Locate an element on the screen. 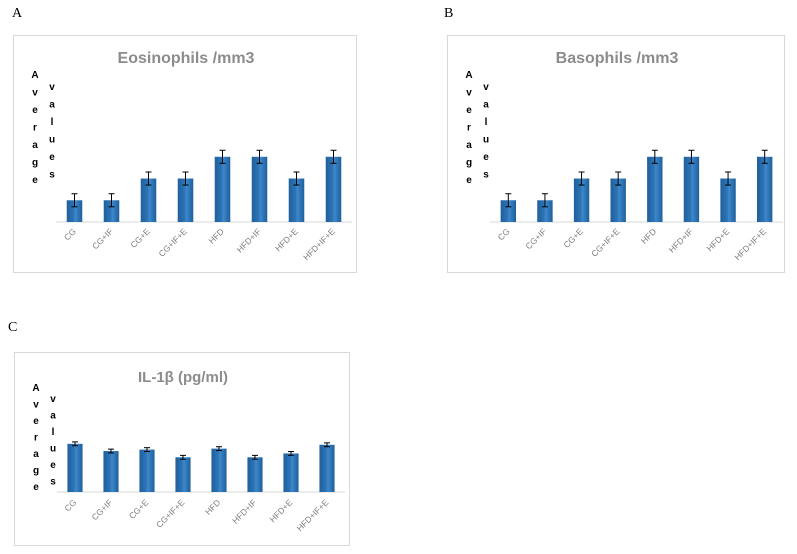 The image size is (797, 554). panel-letter-a: A is located at coordinates (17, 13).